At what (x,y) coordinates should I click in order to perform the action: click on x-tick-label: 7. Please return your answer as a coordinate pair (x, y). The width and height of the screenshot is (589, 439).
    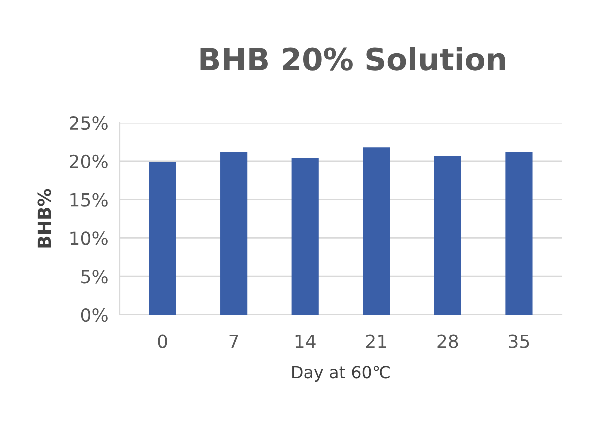
    Looking at the image, I should click on (234, 341).